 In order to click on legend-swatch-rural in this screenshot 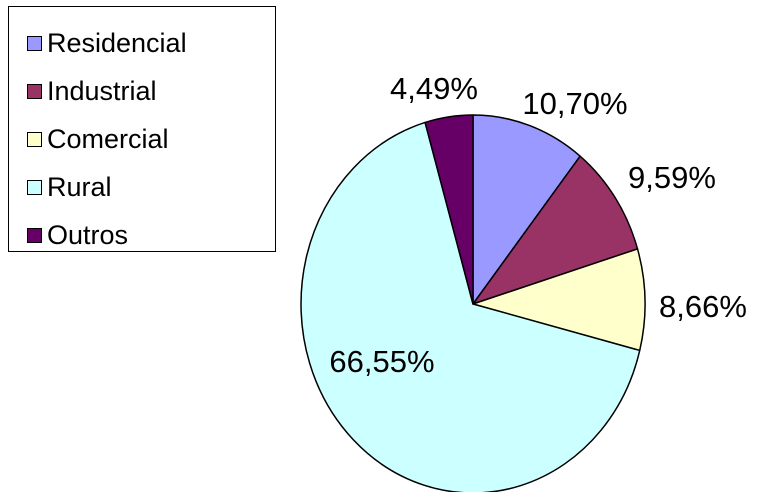, I will do `click(34, 187)`.